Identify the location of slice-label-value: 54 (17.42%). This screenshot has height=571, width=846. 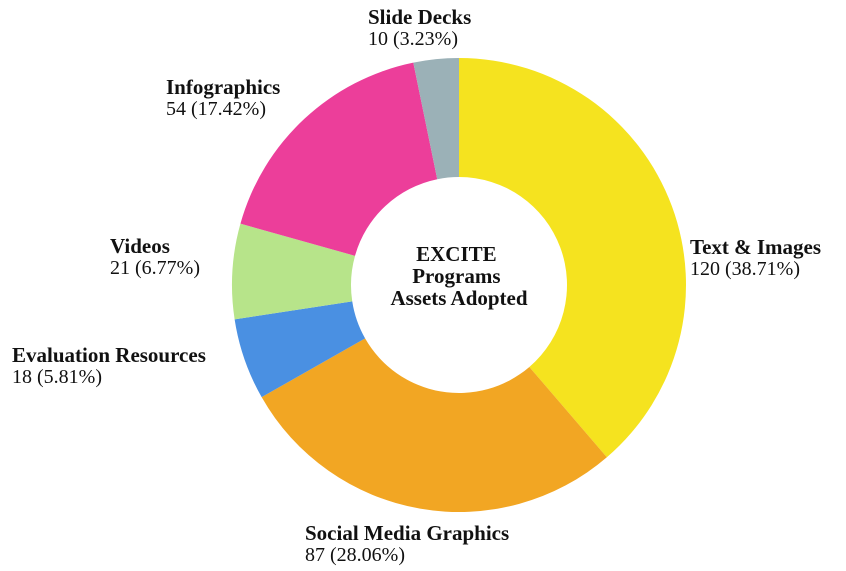
(216, 109).